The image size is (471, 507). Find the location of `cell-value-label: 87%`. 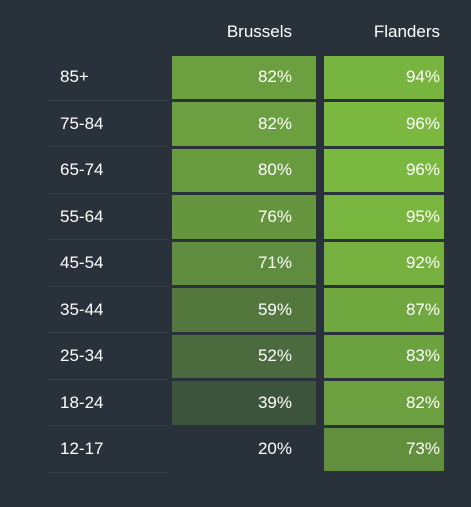

cell-value-label: 87% is located at coordinates (422, 309).